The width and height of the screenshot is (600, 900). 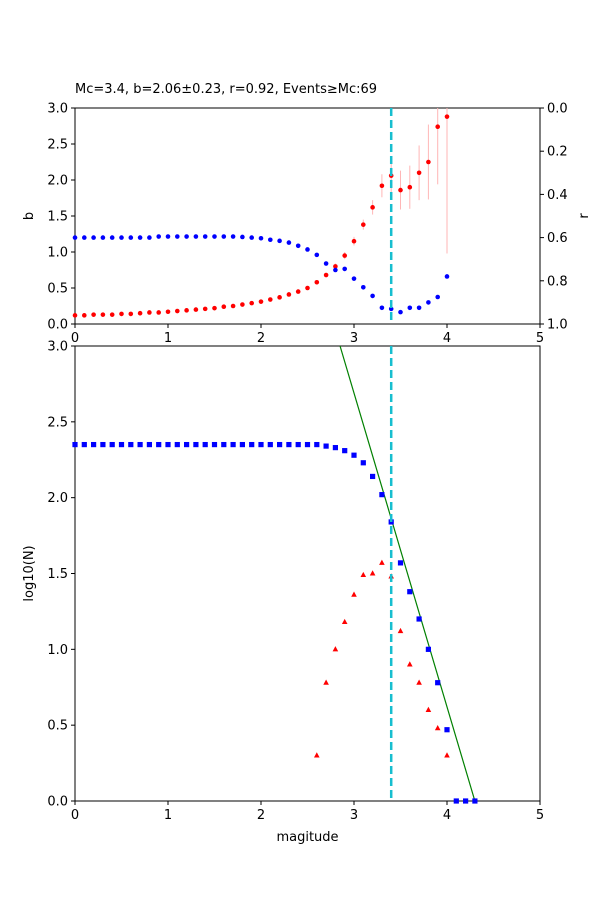 I want to click on y-tick-label: 3.0, so click(x=57, y=347).